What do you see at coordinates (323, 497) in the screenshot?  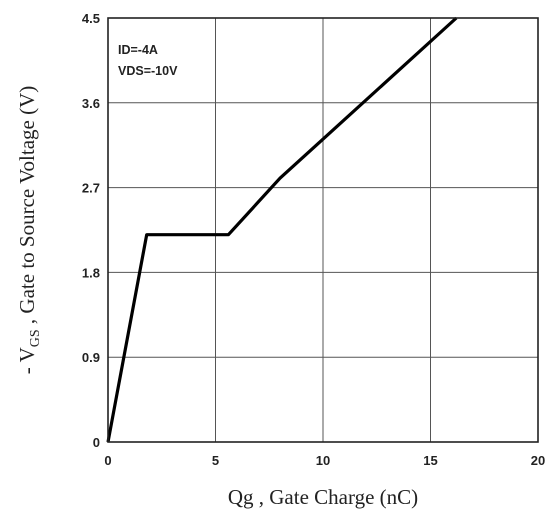 I see `x-axis-title: Qg , Gate Charge (nC)` at bounding box center [323, 497].